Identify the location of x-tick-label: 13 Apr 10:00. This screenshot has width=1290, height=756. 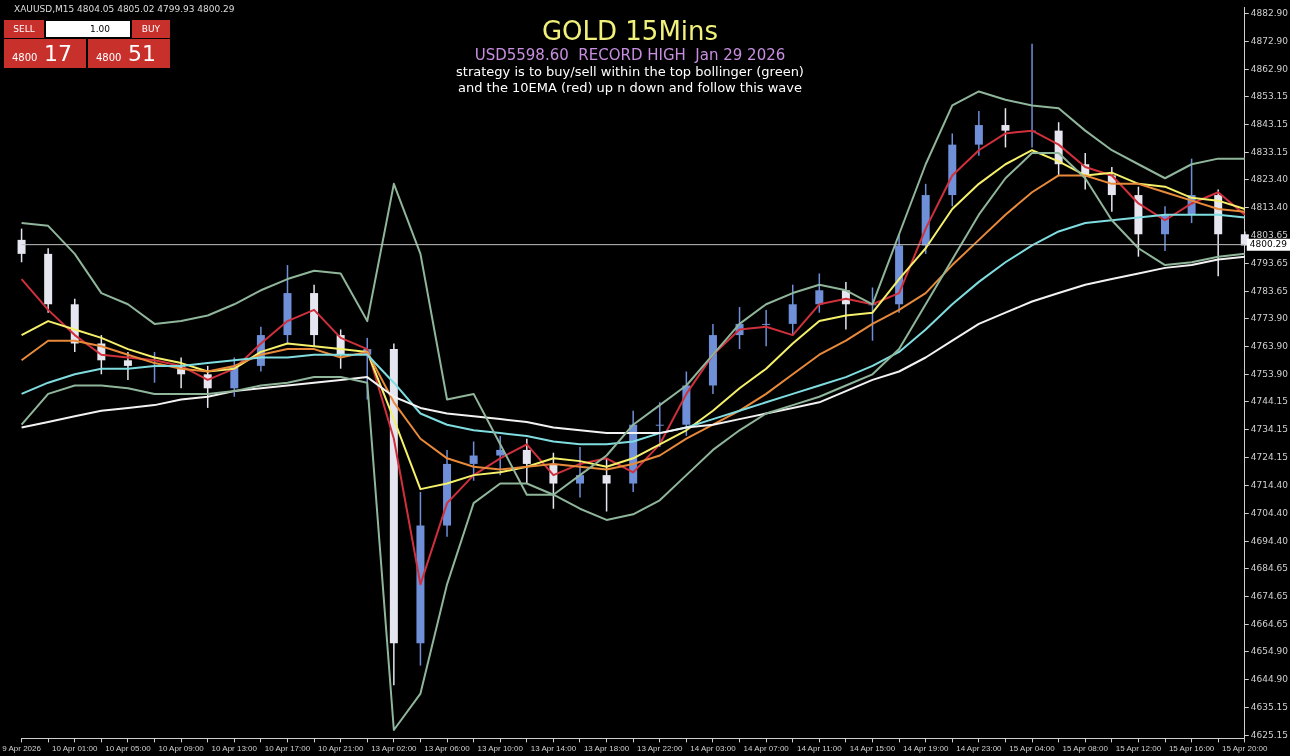
(500, 749).